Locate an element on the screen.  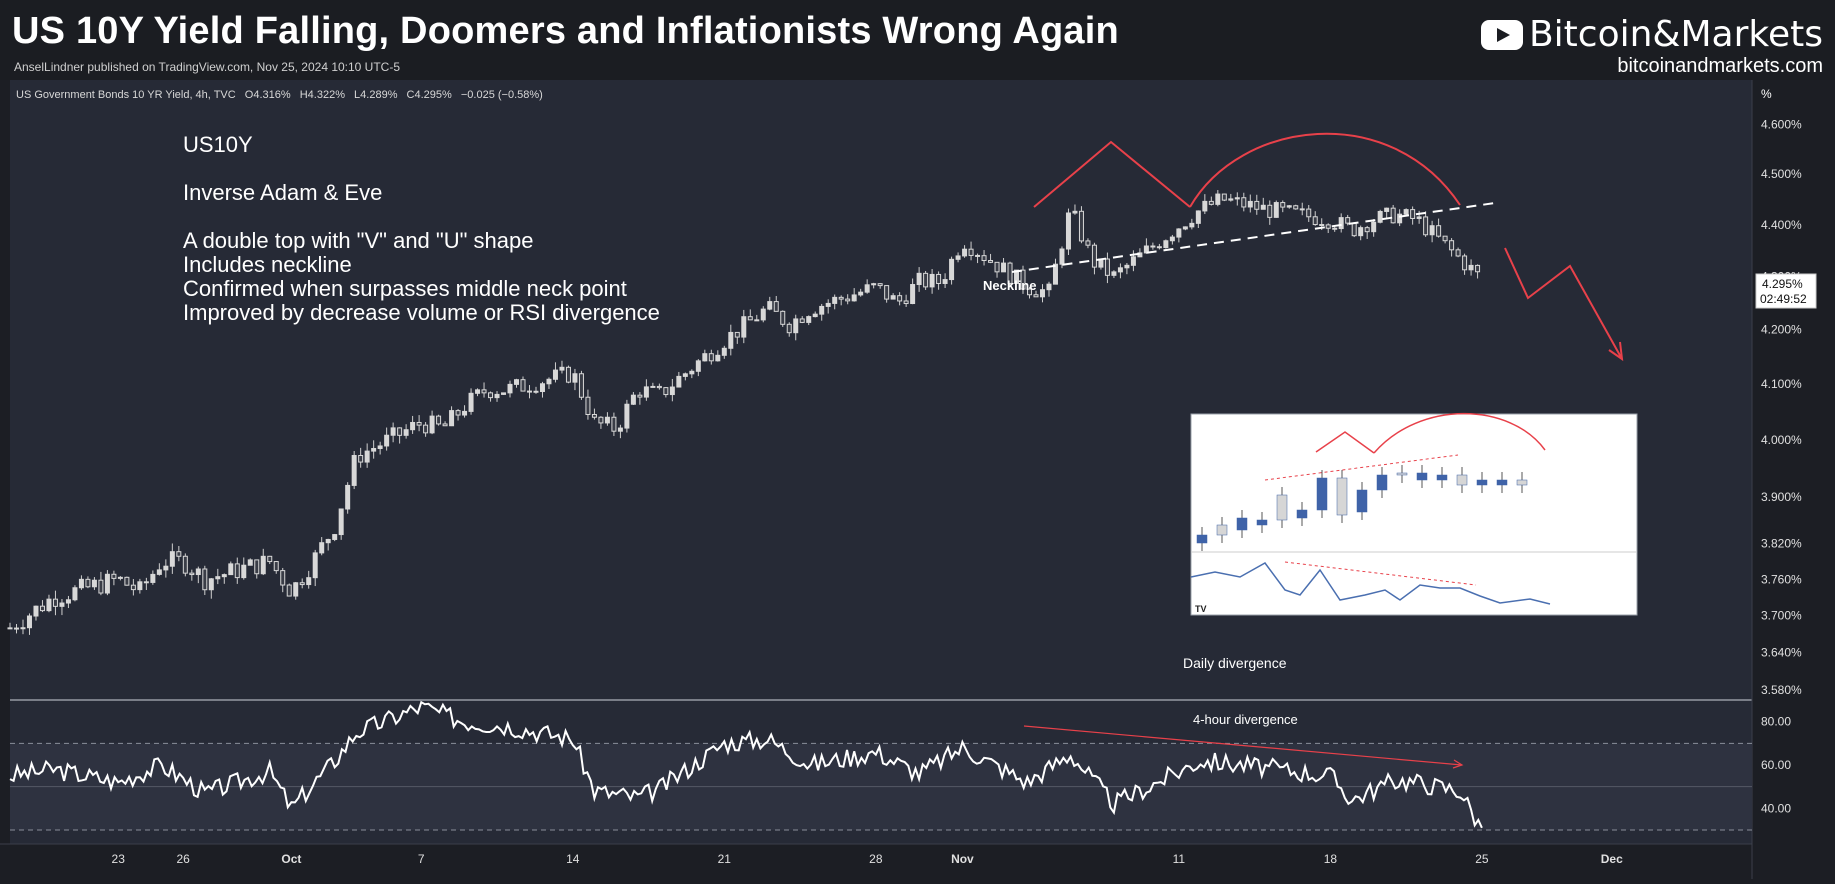
inset-candles is located at coordinates (1362, 508).